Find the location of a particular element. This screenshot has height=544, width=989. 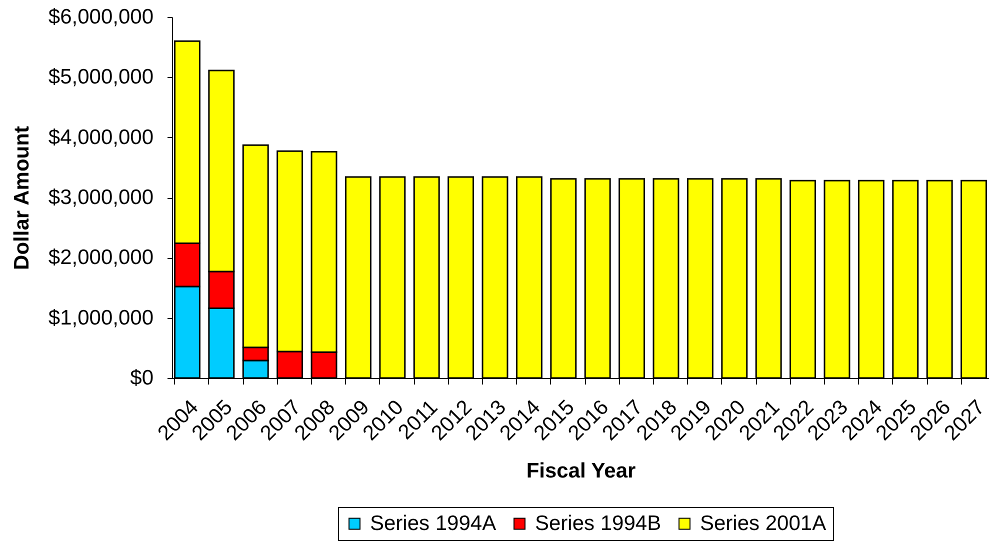

y-tick-label: $4,000,000 is located at coordinates (101, 137).